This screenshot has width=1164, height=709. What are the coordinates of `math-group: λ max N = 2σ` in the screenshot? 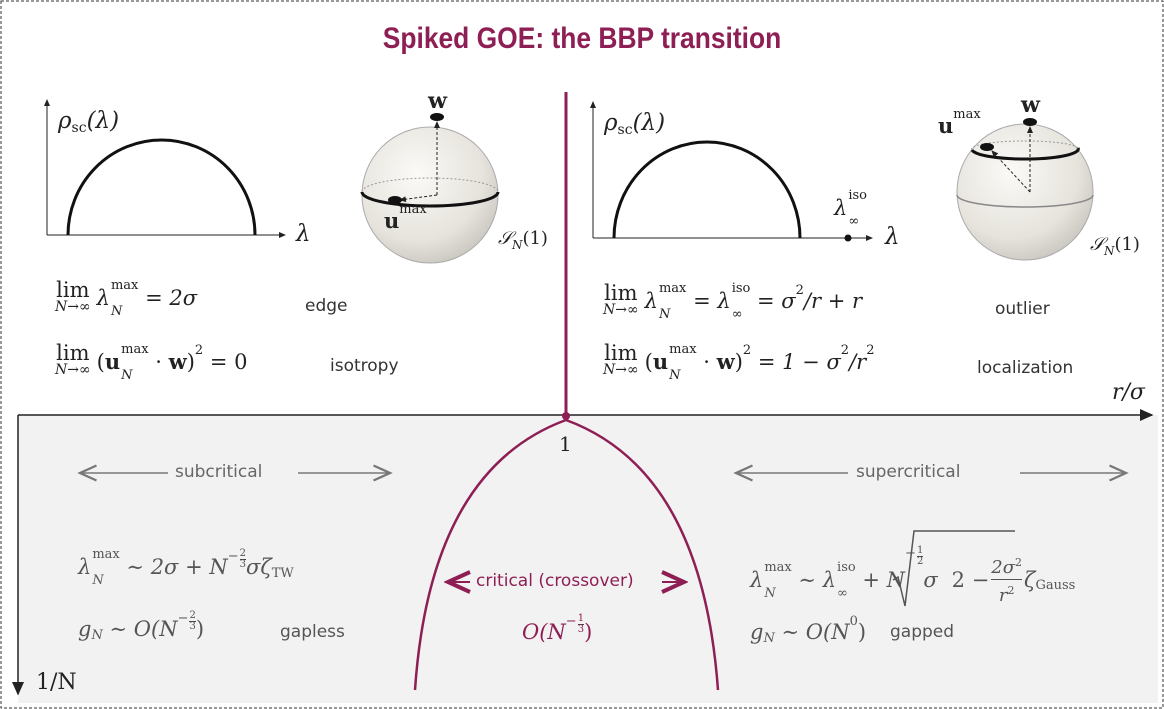 It's located at (147, 298).